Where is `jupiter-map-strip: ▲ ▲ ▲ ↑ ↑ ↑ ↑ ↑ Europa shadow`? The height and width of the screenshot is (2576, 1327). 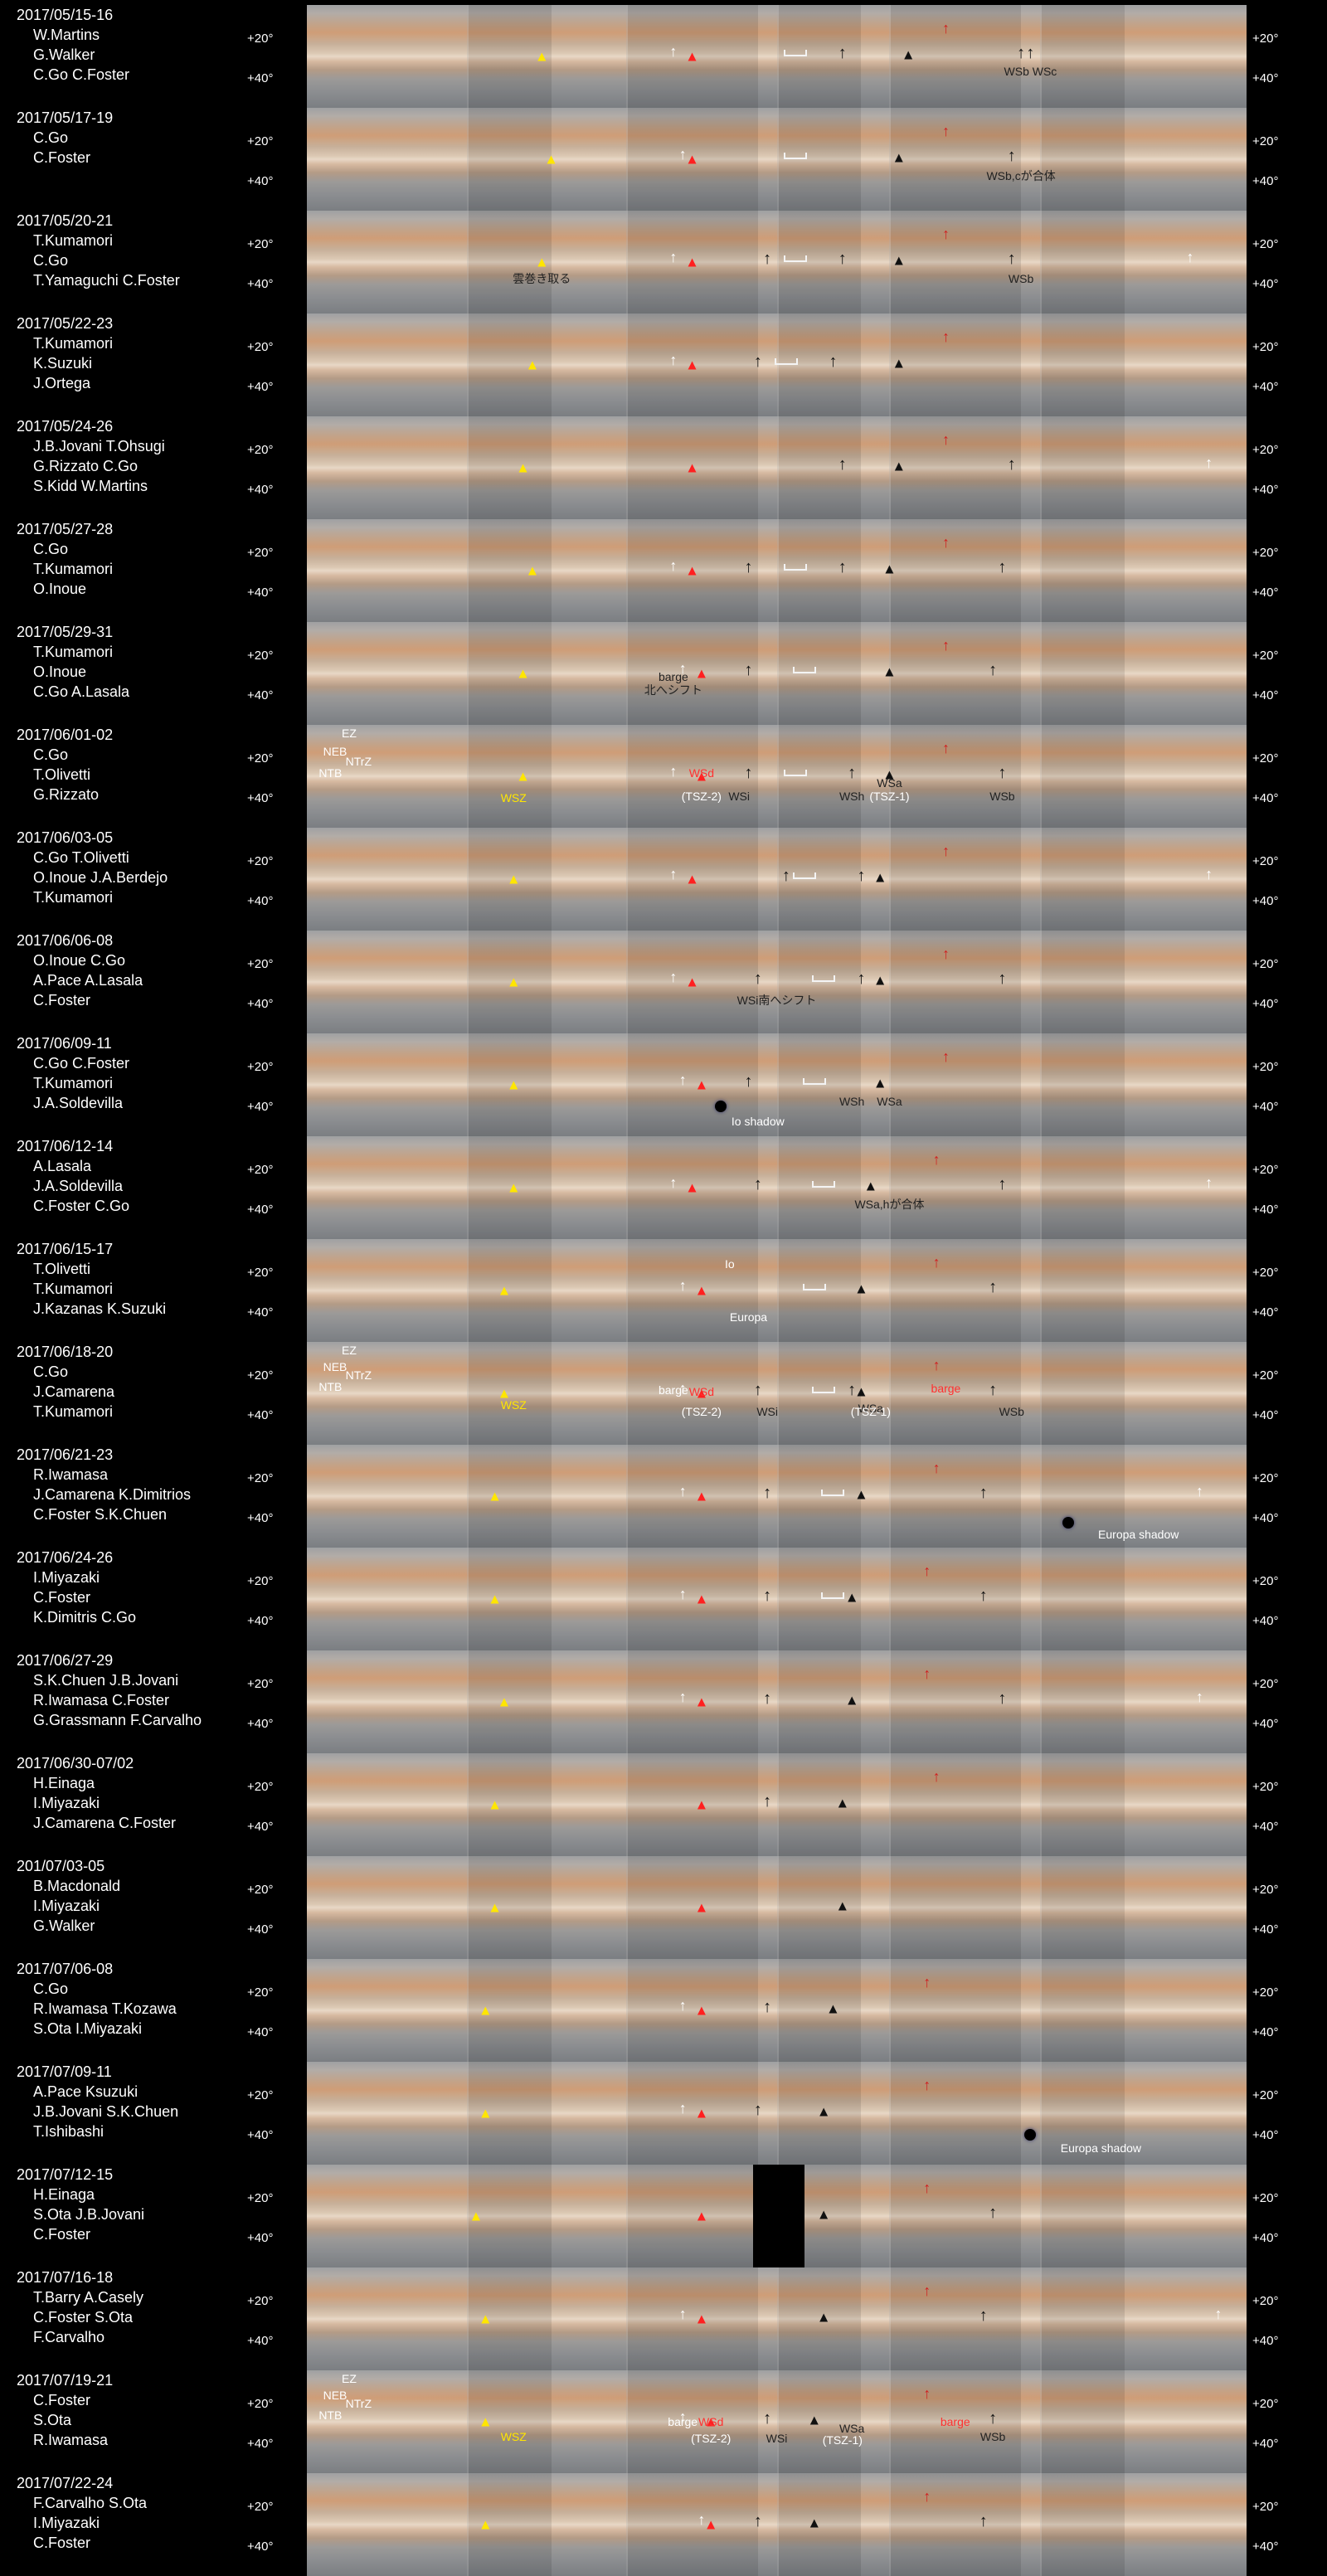
jupiter-map-strip: ▲ ▲ ▲ ↑ ↑ ↑ ↑ ↑ Europa shadow is located at coordinates (777, 1497).